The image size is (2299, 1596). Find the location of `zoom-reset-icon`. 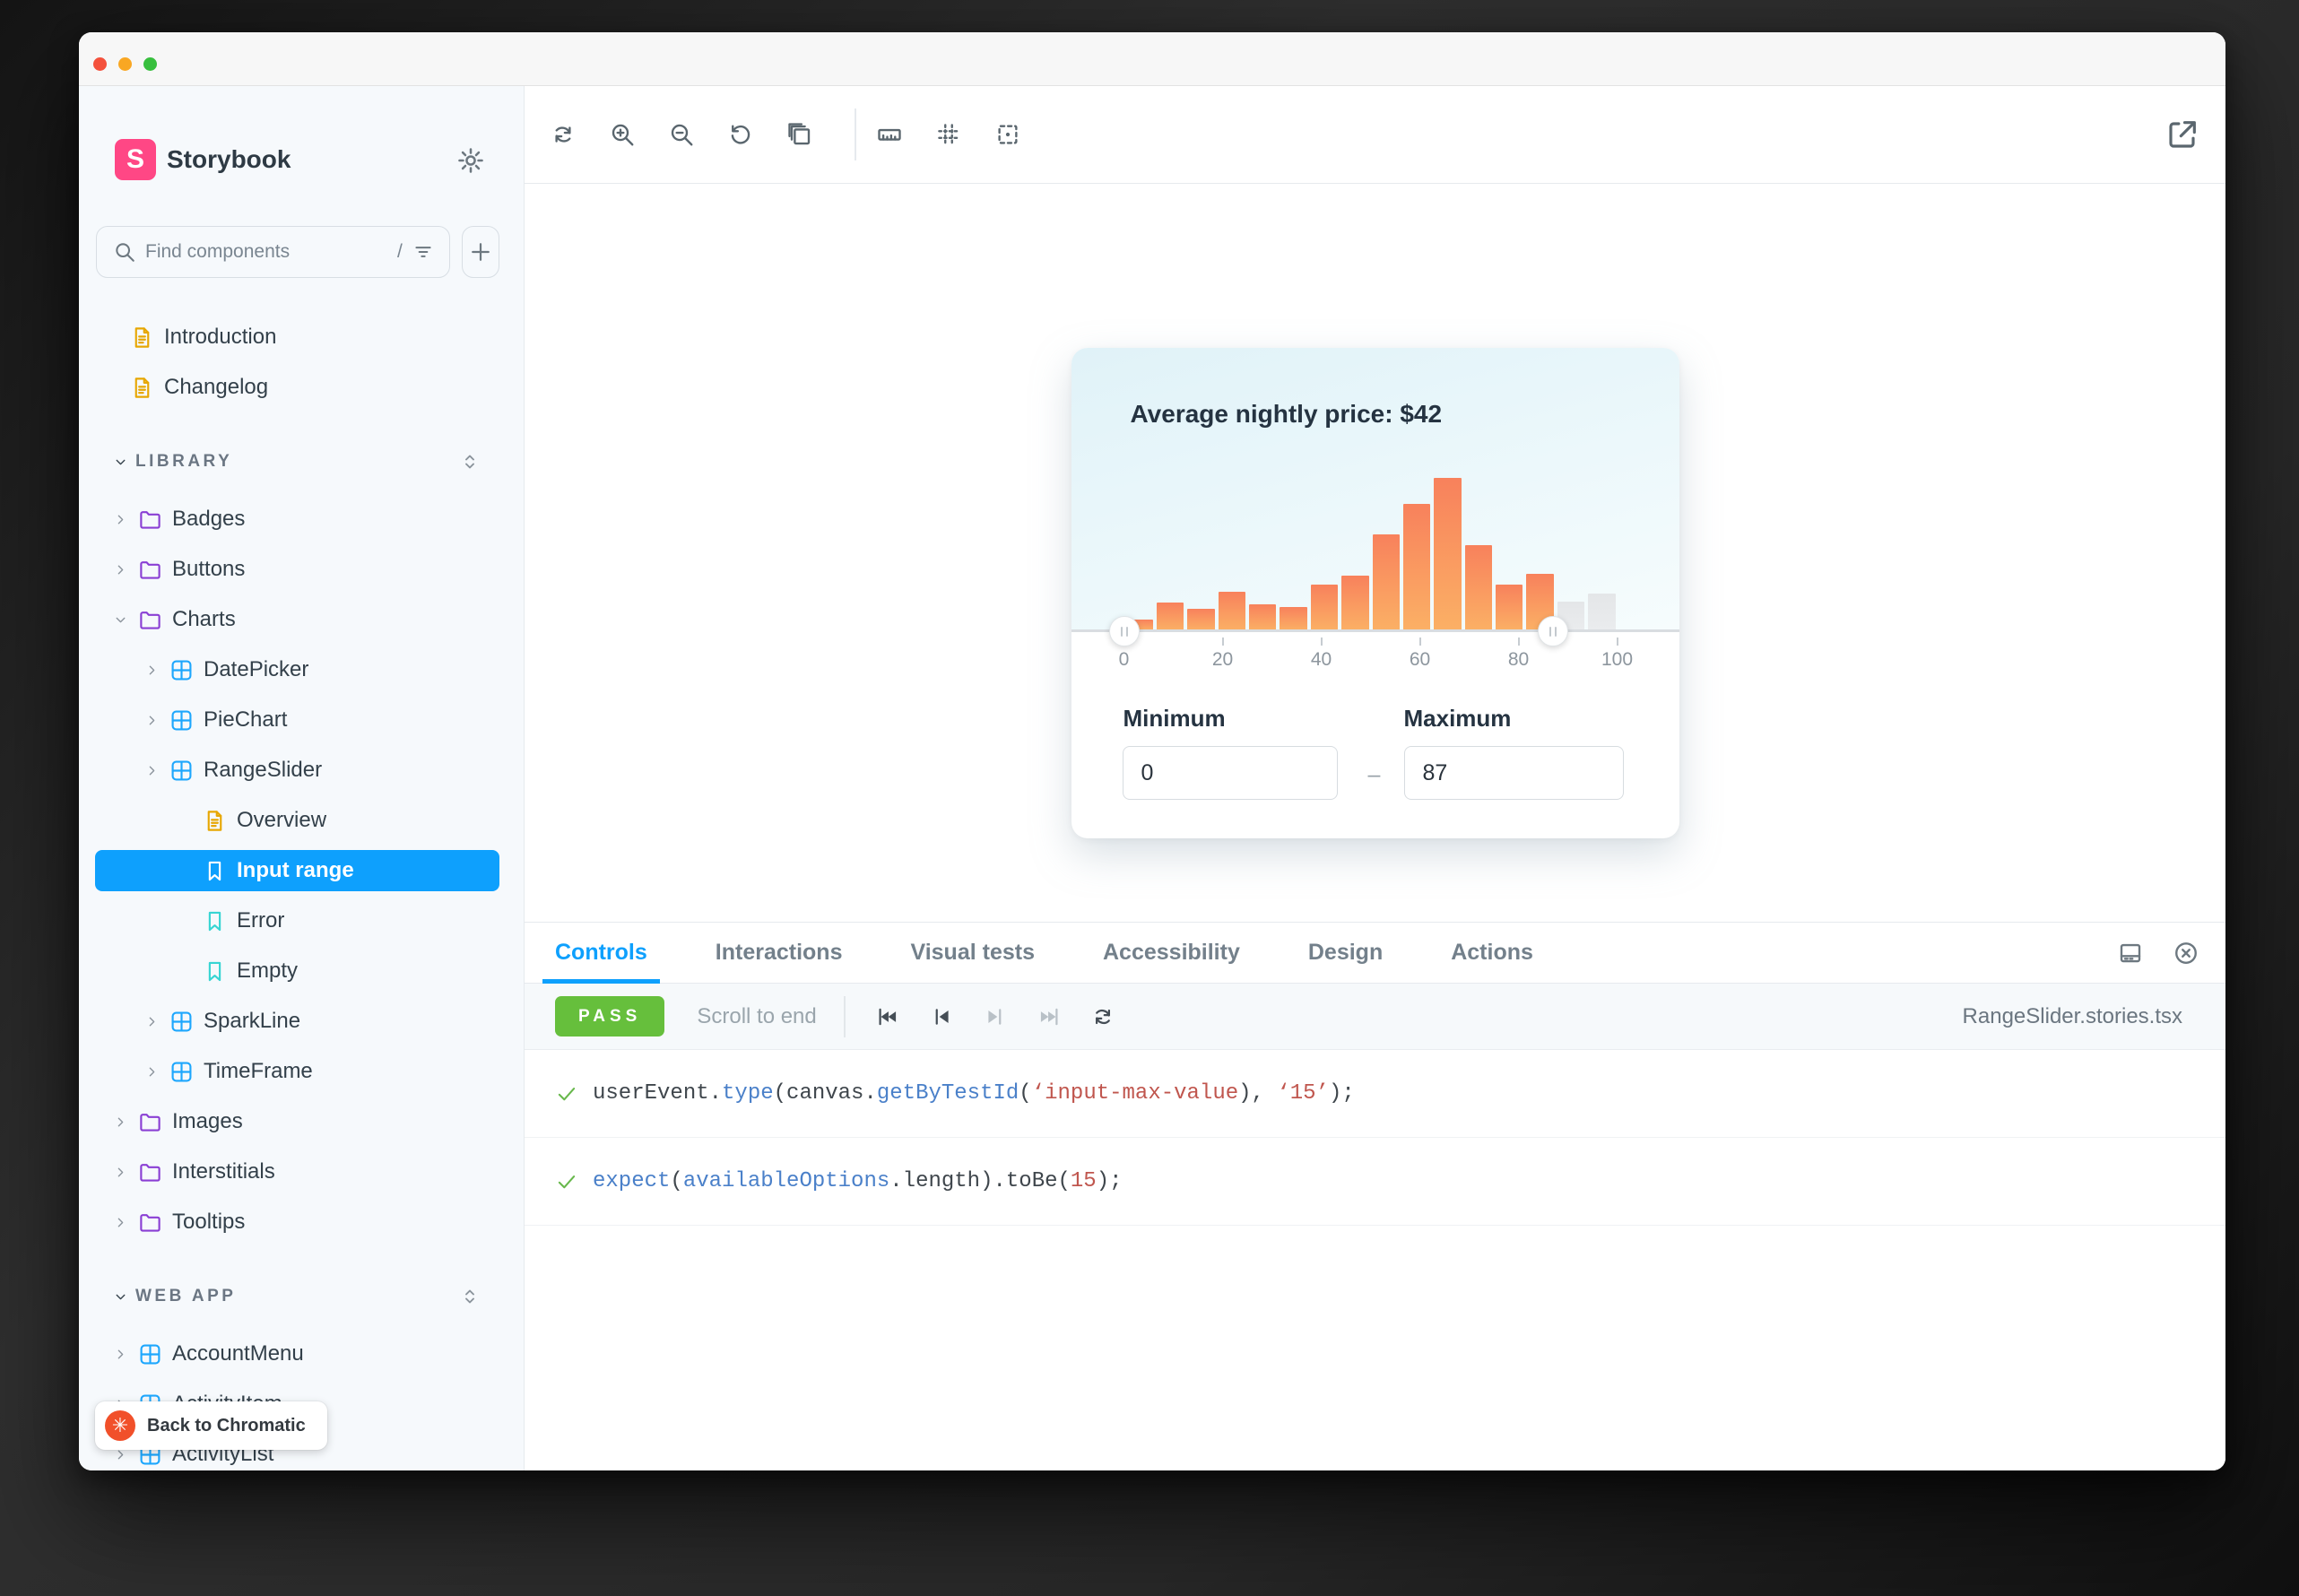

zoom-reset-icon is located at coordinates (741, 135).